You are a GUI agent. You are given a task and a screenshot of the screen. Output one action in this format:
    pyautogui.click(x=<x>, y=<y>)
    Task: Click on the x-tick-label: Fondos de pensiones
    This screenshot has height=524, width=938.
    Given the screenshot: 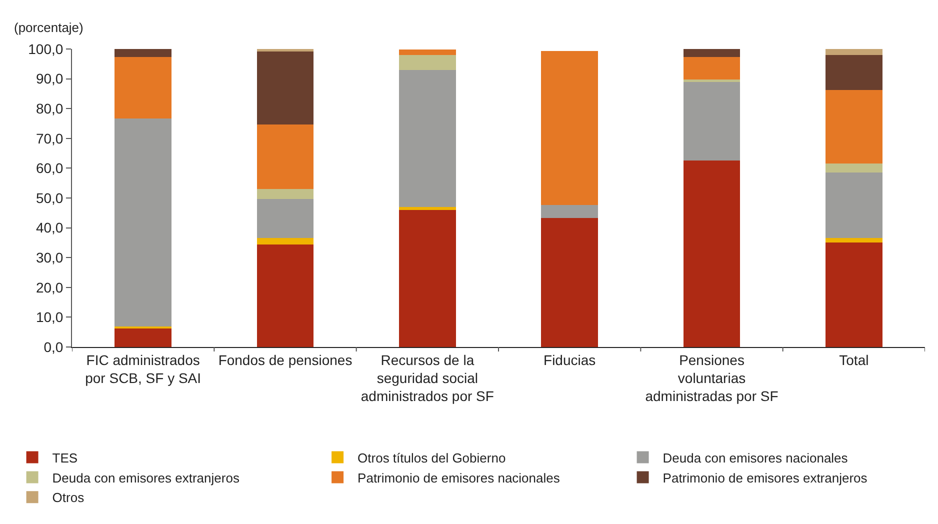 What is the action you would take?
    pyautogui.click(x=285, y=360)
    